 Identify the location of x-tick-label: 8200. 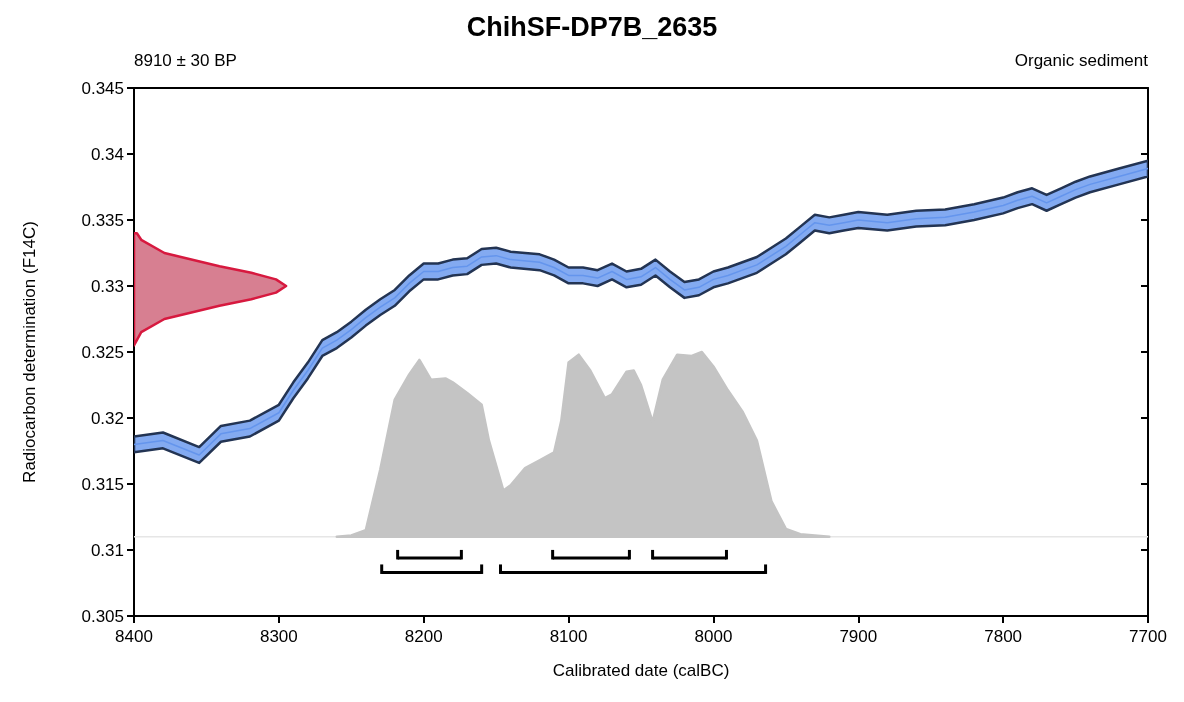
(423, 636).